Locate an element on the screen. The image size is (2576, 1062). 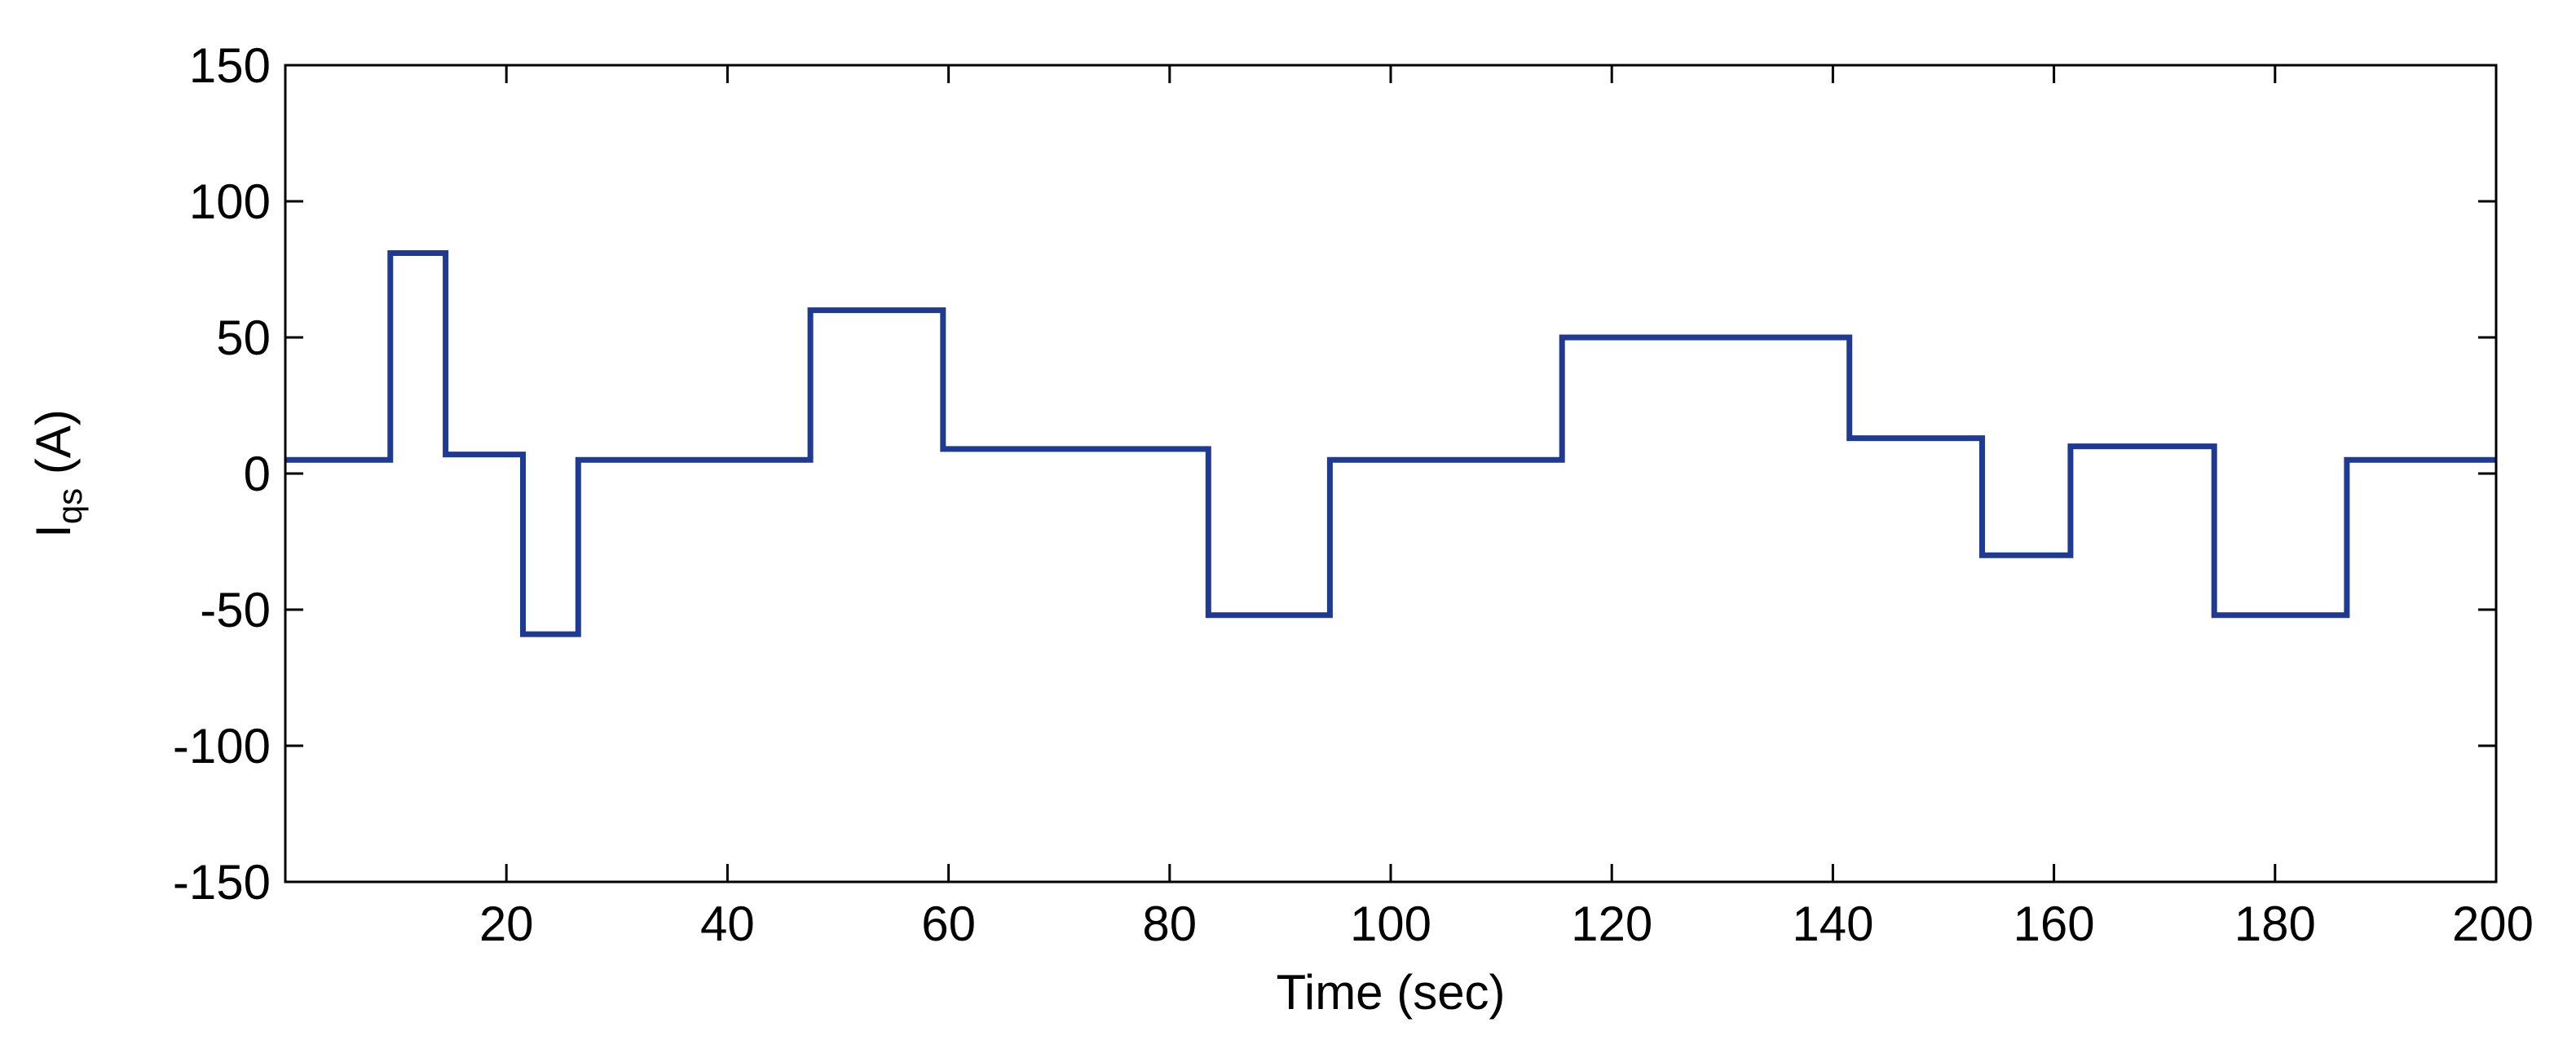
y-axis-title-subscript: qs is located at coordinates (70, 506).